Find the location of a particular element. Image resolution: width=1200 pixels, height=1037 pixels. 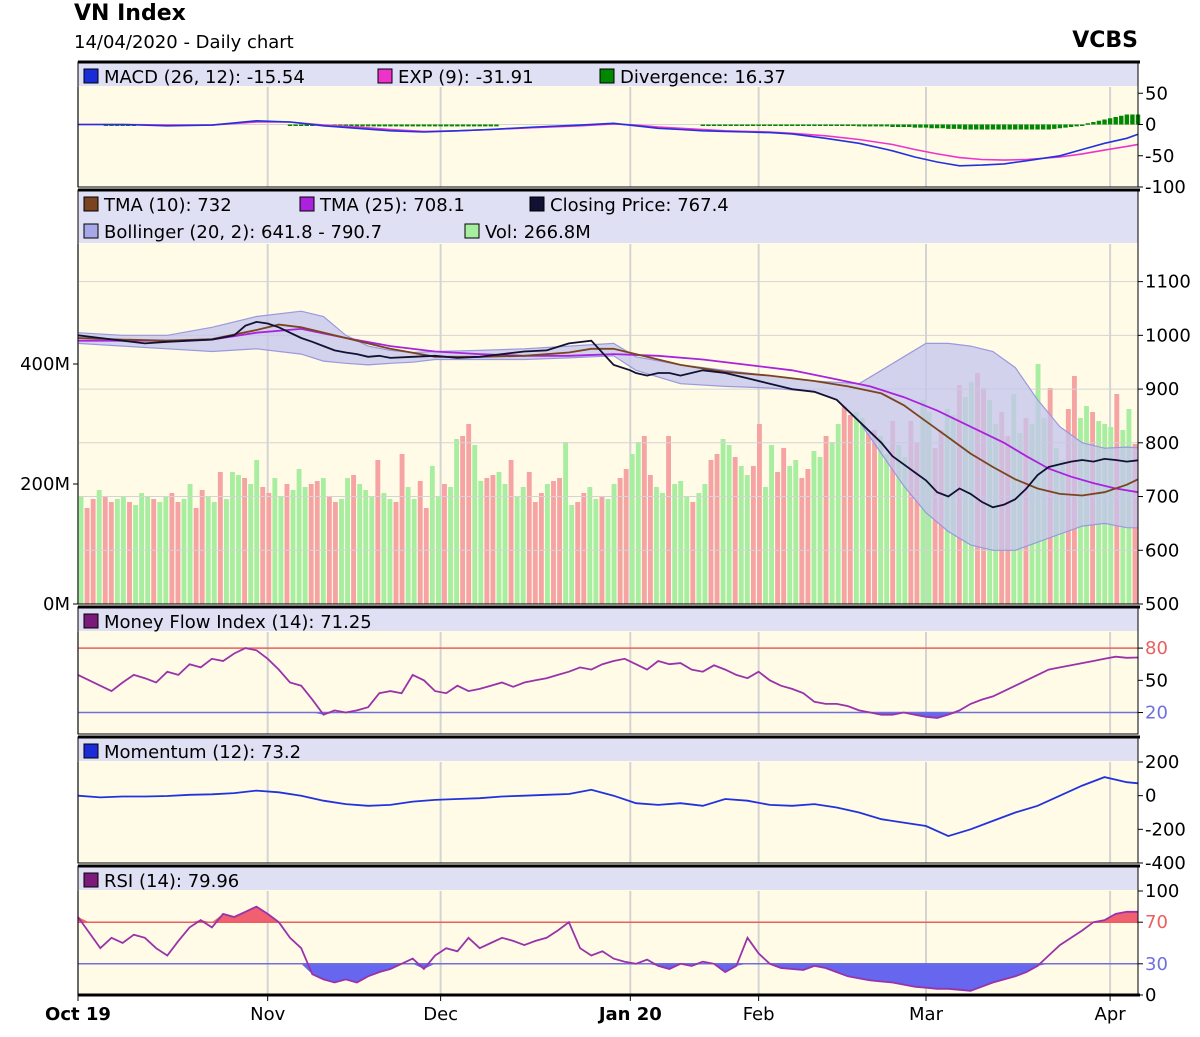

y-tick-label: 800 is located at coordinates (1162, 443).